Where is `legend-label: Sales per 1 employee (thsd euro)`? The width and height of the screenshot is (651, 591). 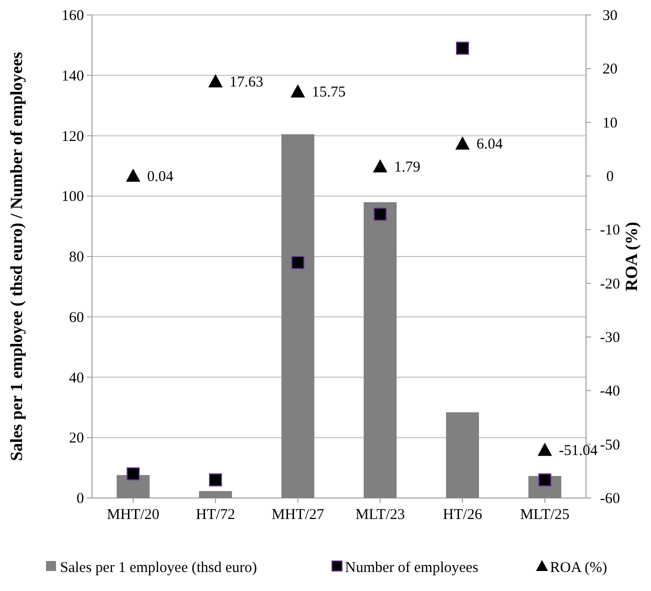
legend-label: Sales per 1 employee (thsd euro) is located at coordinates (159, 568).